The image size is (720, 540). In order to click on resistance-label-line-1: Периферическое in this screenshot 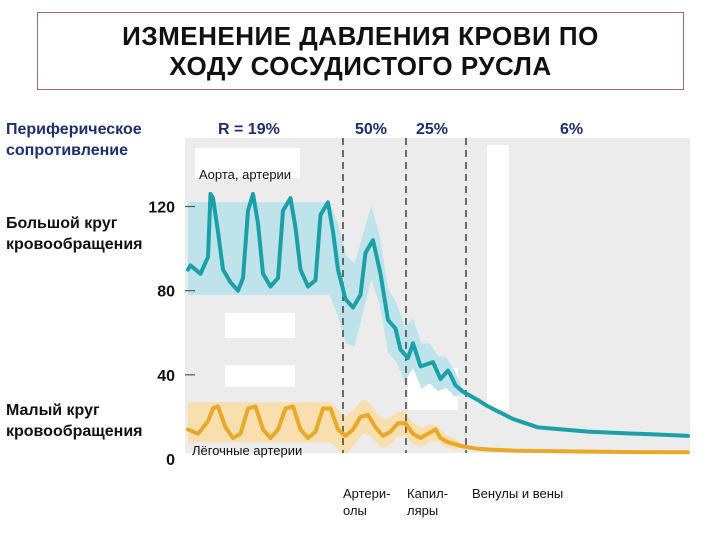, I will do `click(74, 129)`.